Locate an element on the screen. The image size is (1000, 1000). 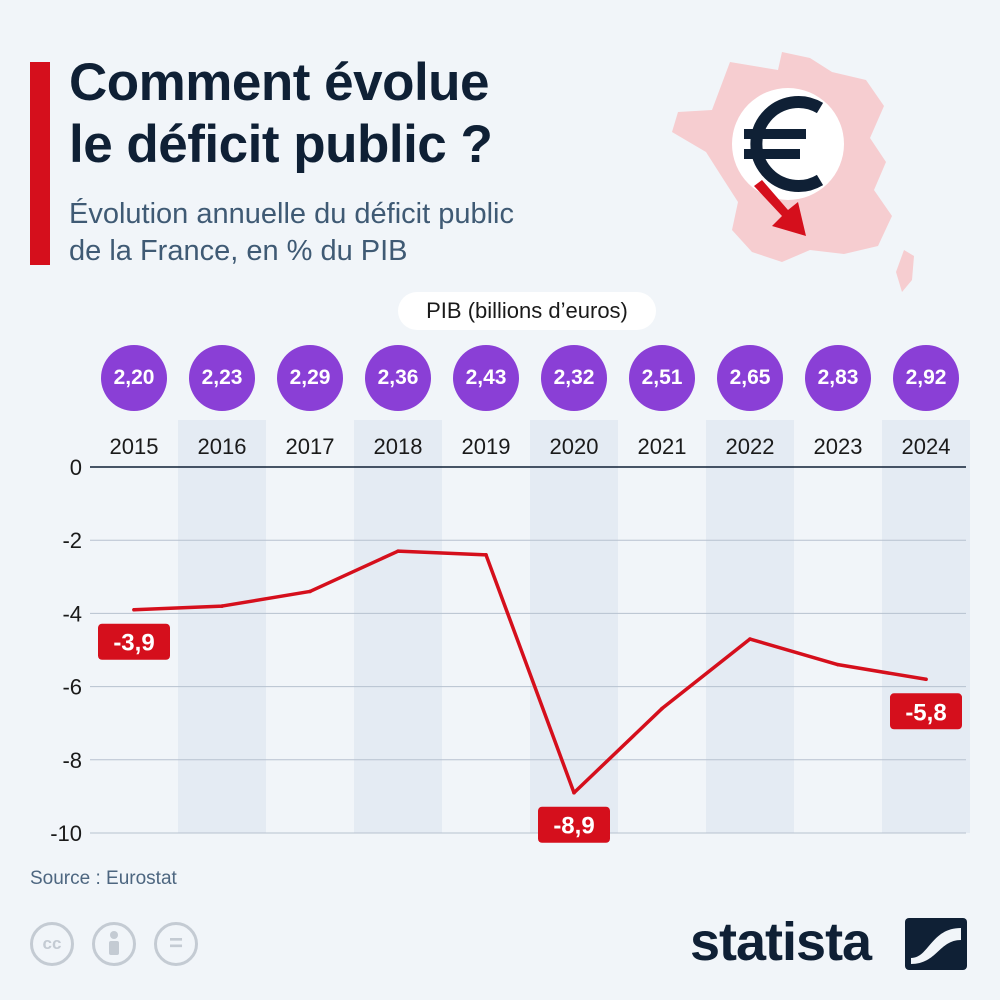
person-icon is located at coordinates (114, 943).